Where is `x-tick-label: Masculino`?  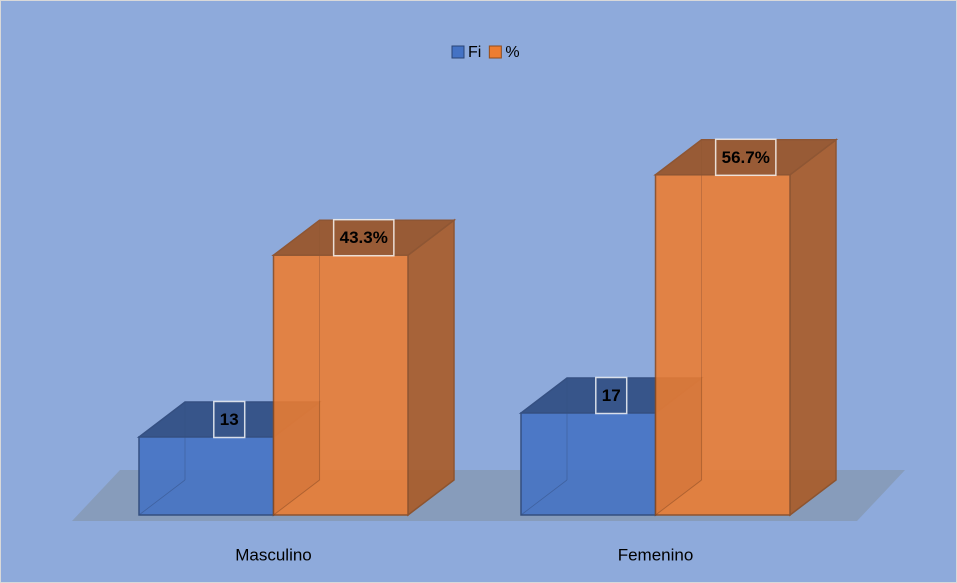
x-tick-label: Masculino is located at coordinates (273, 554).